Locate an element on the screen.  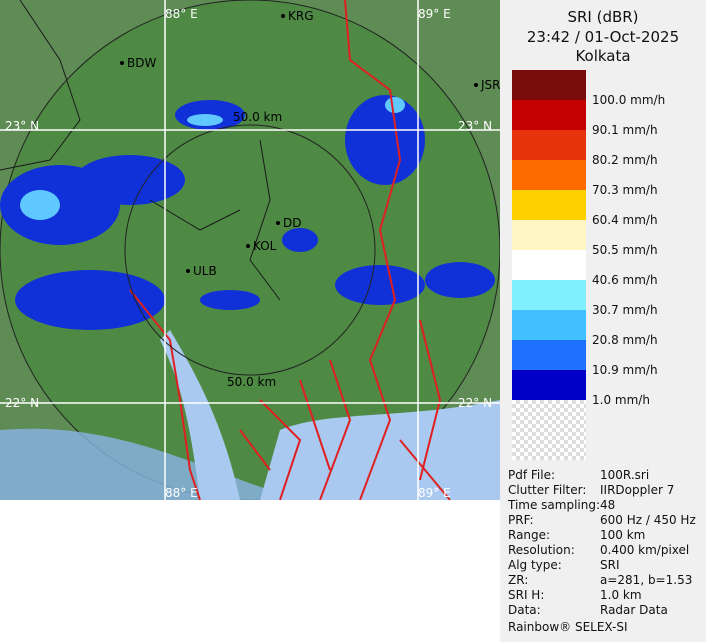
info-row: Clutter Filter: IIRDoppler 7 is located at coordinates (591, 490).